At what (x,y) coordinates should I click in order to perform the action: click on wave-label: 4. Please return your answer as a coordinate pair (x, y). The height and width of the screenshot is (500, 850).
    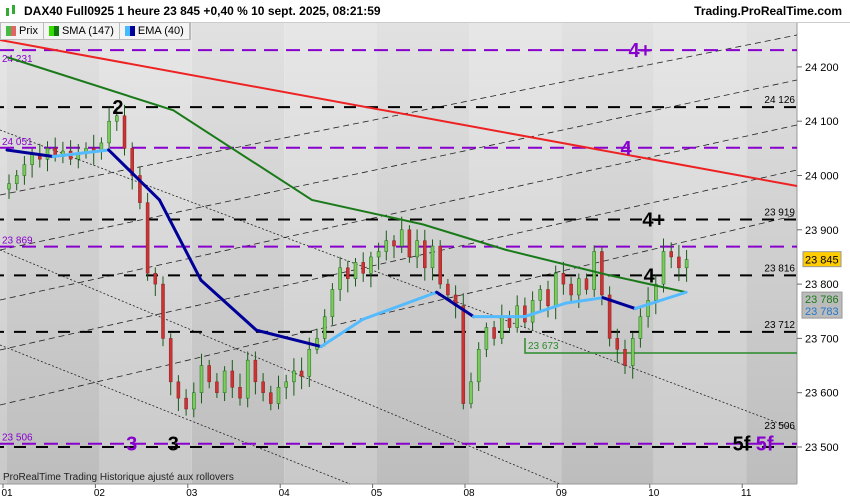
    Looking at the image, I should click on (650, 276).